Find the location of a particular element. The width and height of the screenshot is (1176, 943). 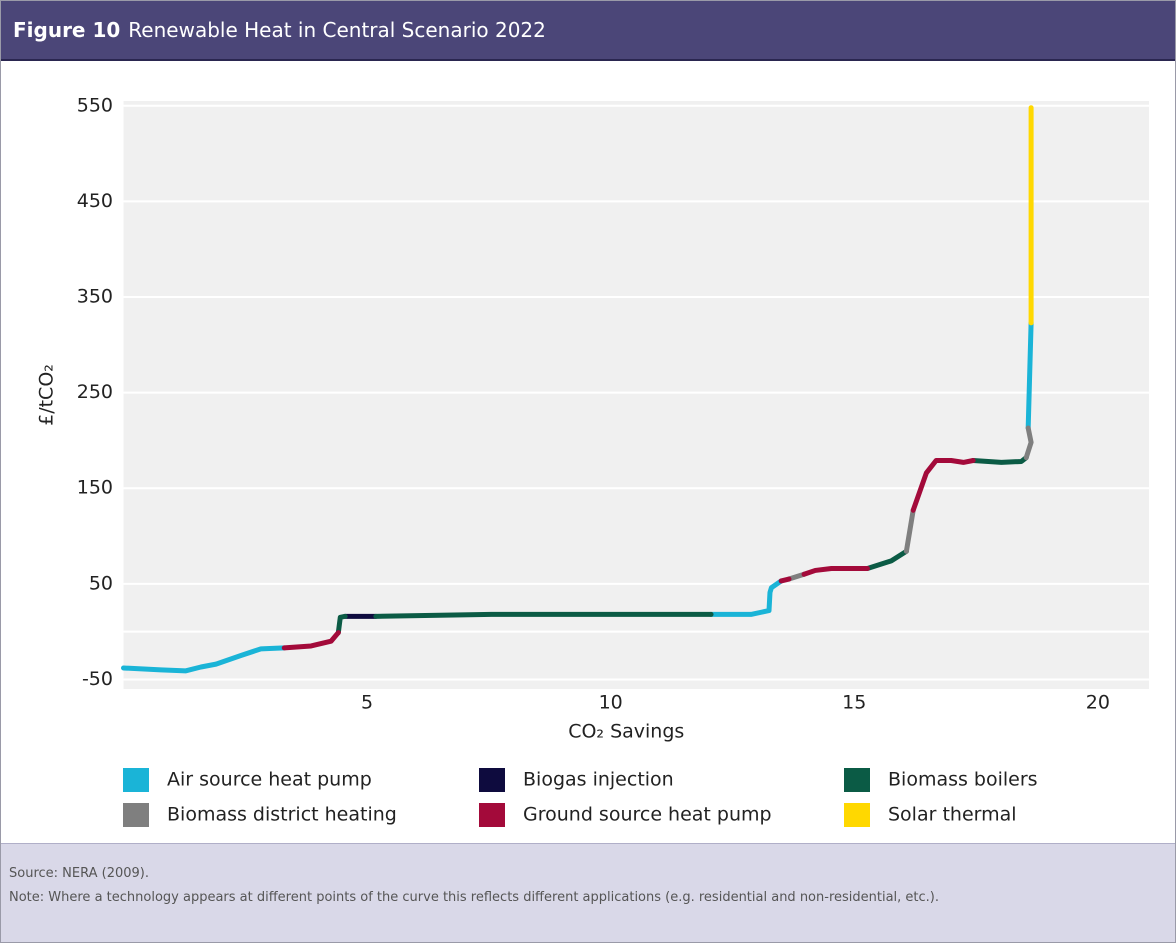

y-tick-label: -50 is located at coordinates (97, 679).